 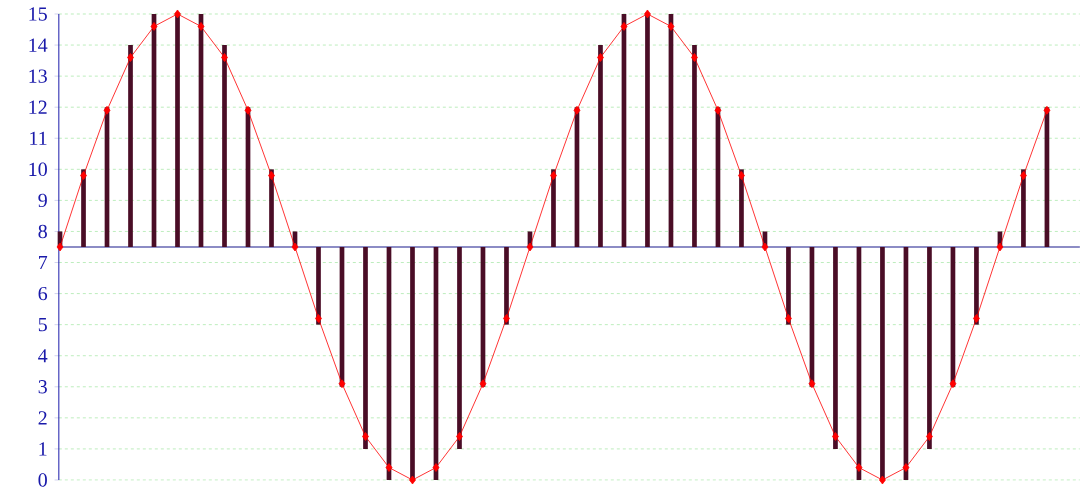 What do you see at coordinates (38, 169) in the screenshot?
I see `y-tick-label: 10` at bounding box center [38, 169].